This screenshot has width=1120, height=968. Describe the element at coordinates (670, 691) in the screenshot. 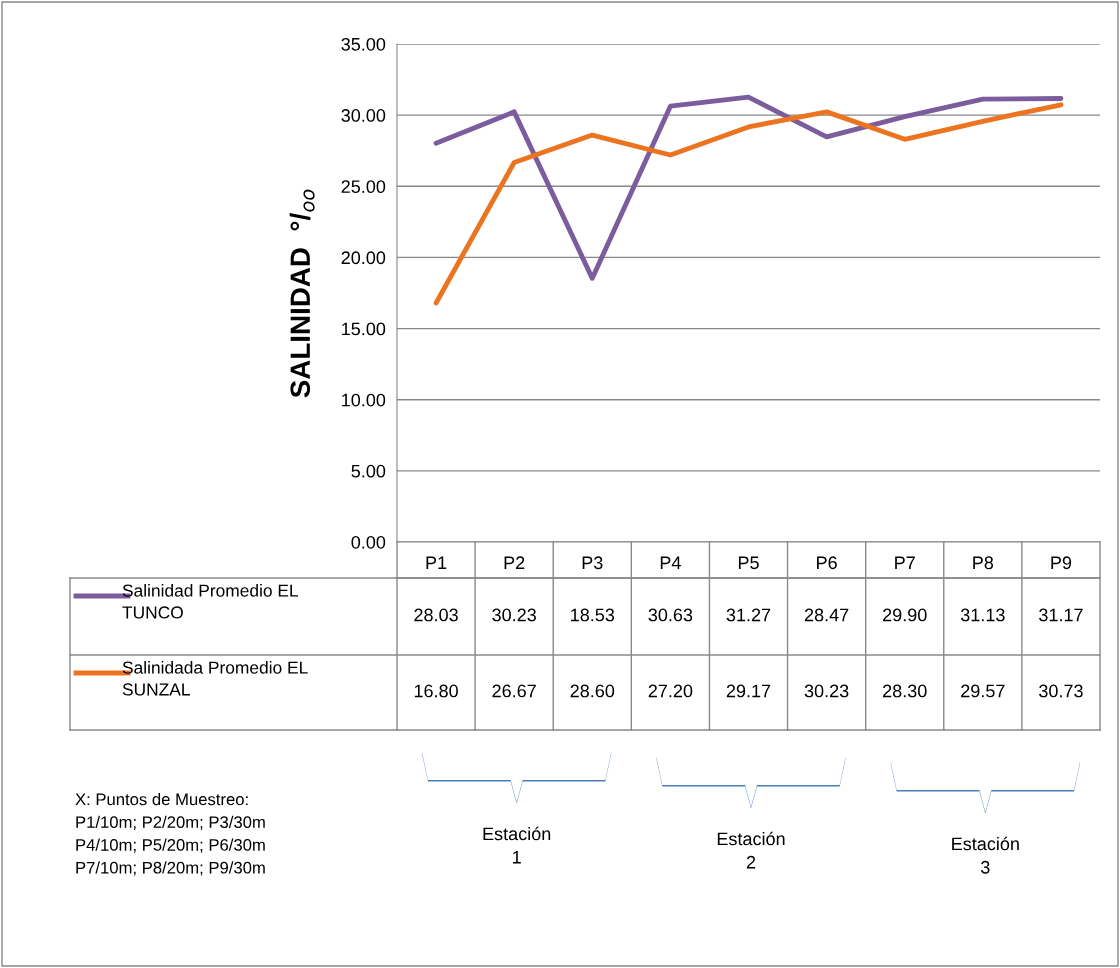

I see `data-label: 27.20` at that location.